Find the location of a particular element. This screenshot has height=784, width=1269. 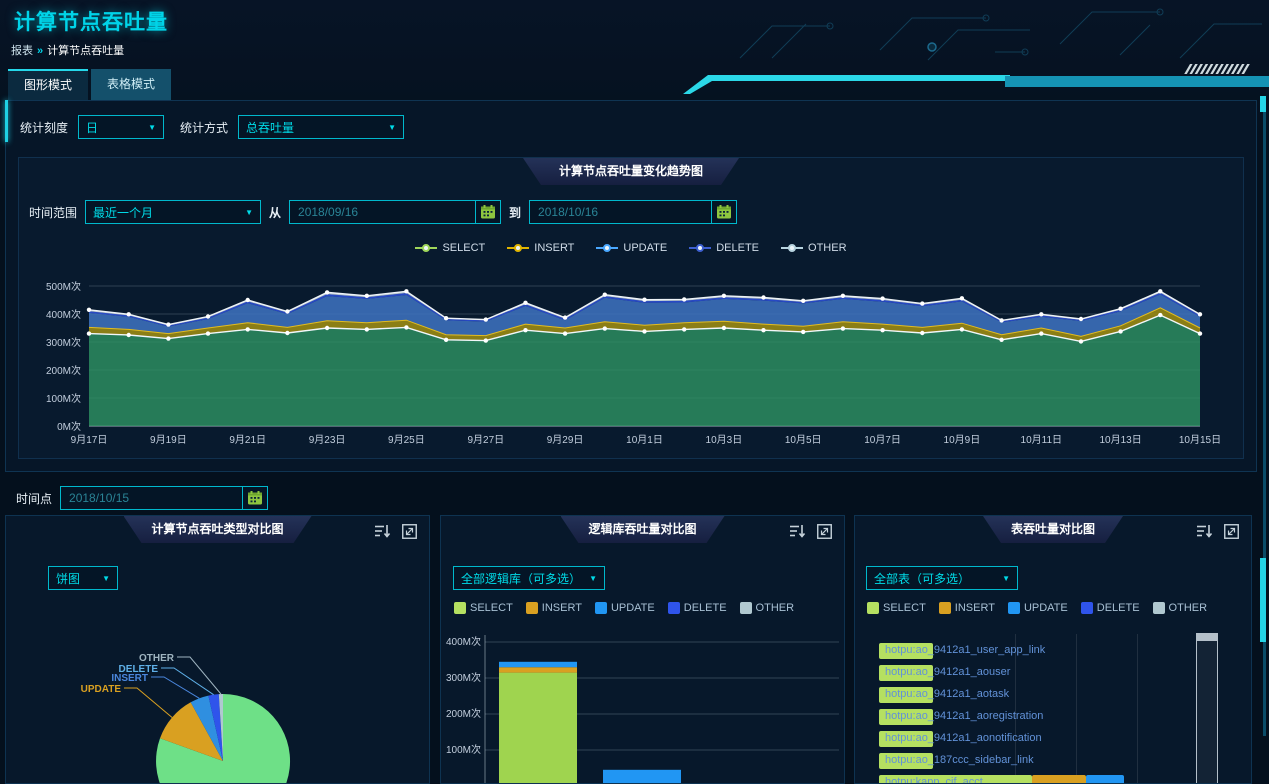

table-bar-row: hotpu:ao_9412a1_aonotification is located at coordinates (1053, 739).